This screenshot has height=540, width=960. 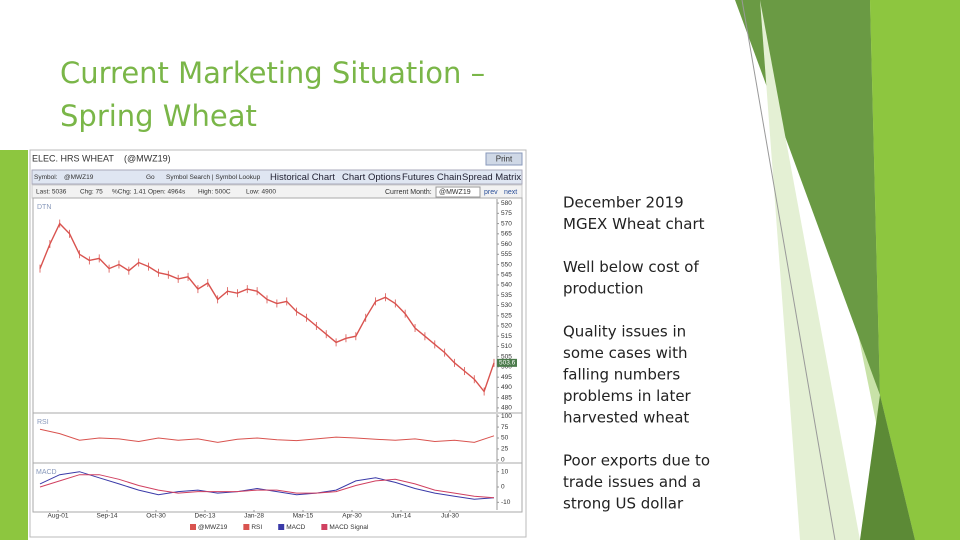 I want to click on info-item: Chg: 75, so click(x=91, y=192).